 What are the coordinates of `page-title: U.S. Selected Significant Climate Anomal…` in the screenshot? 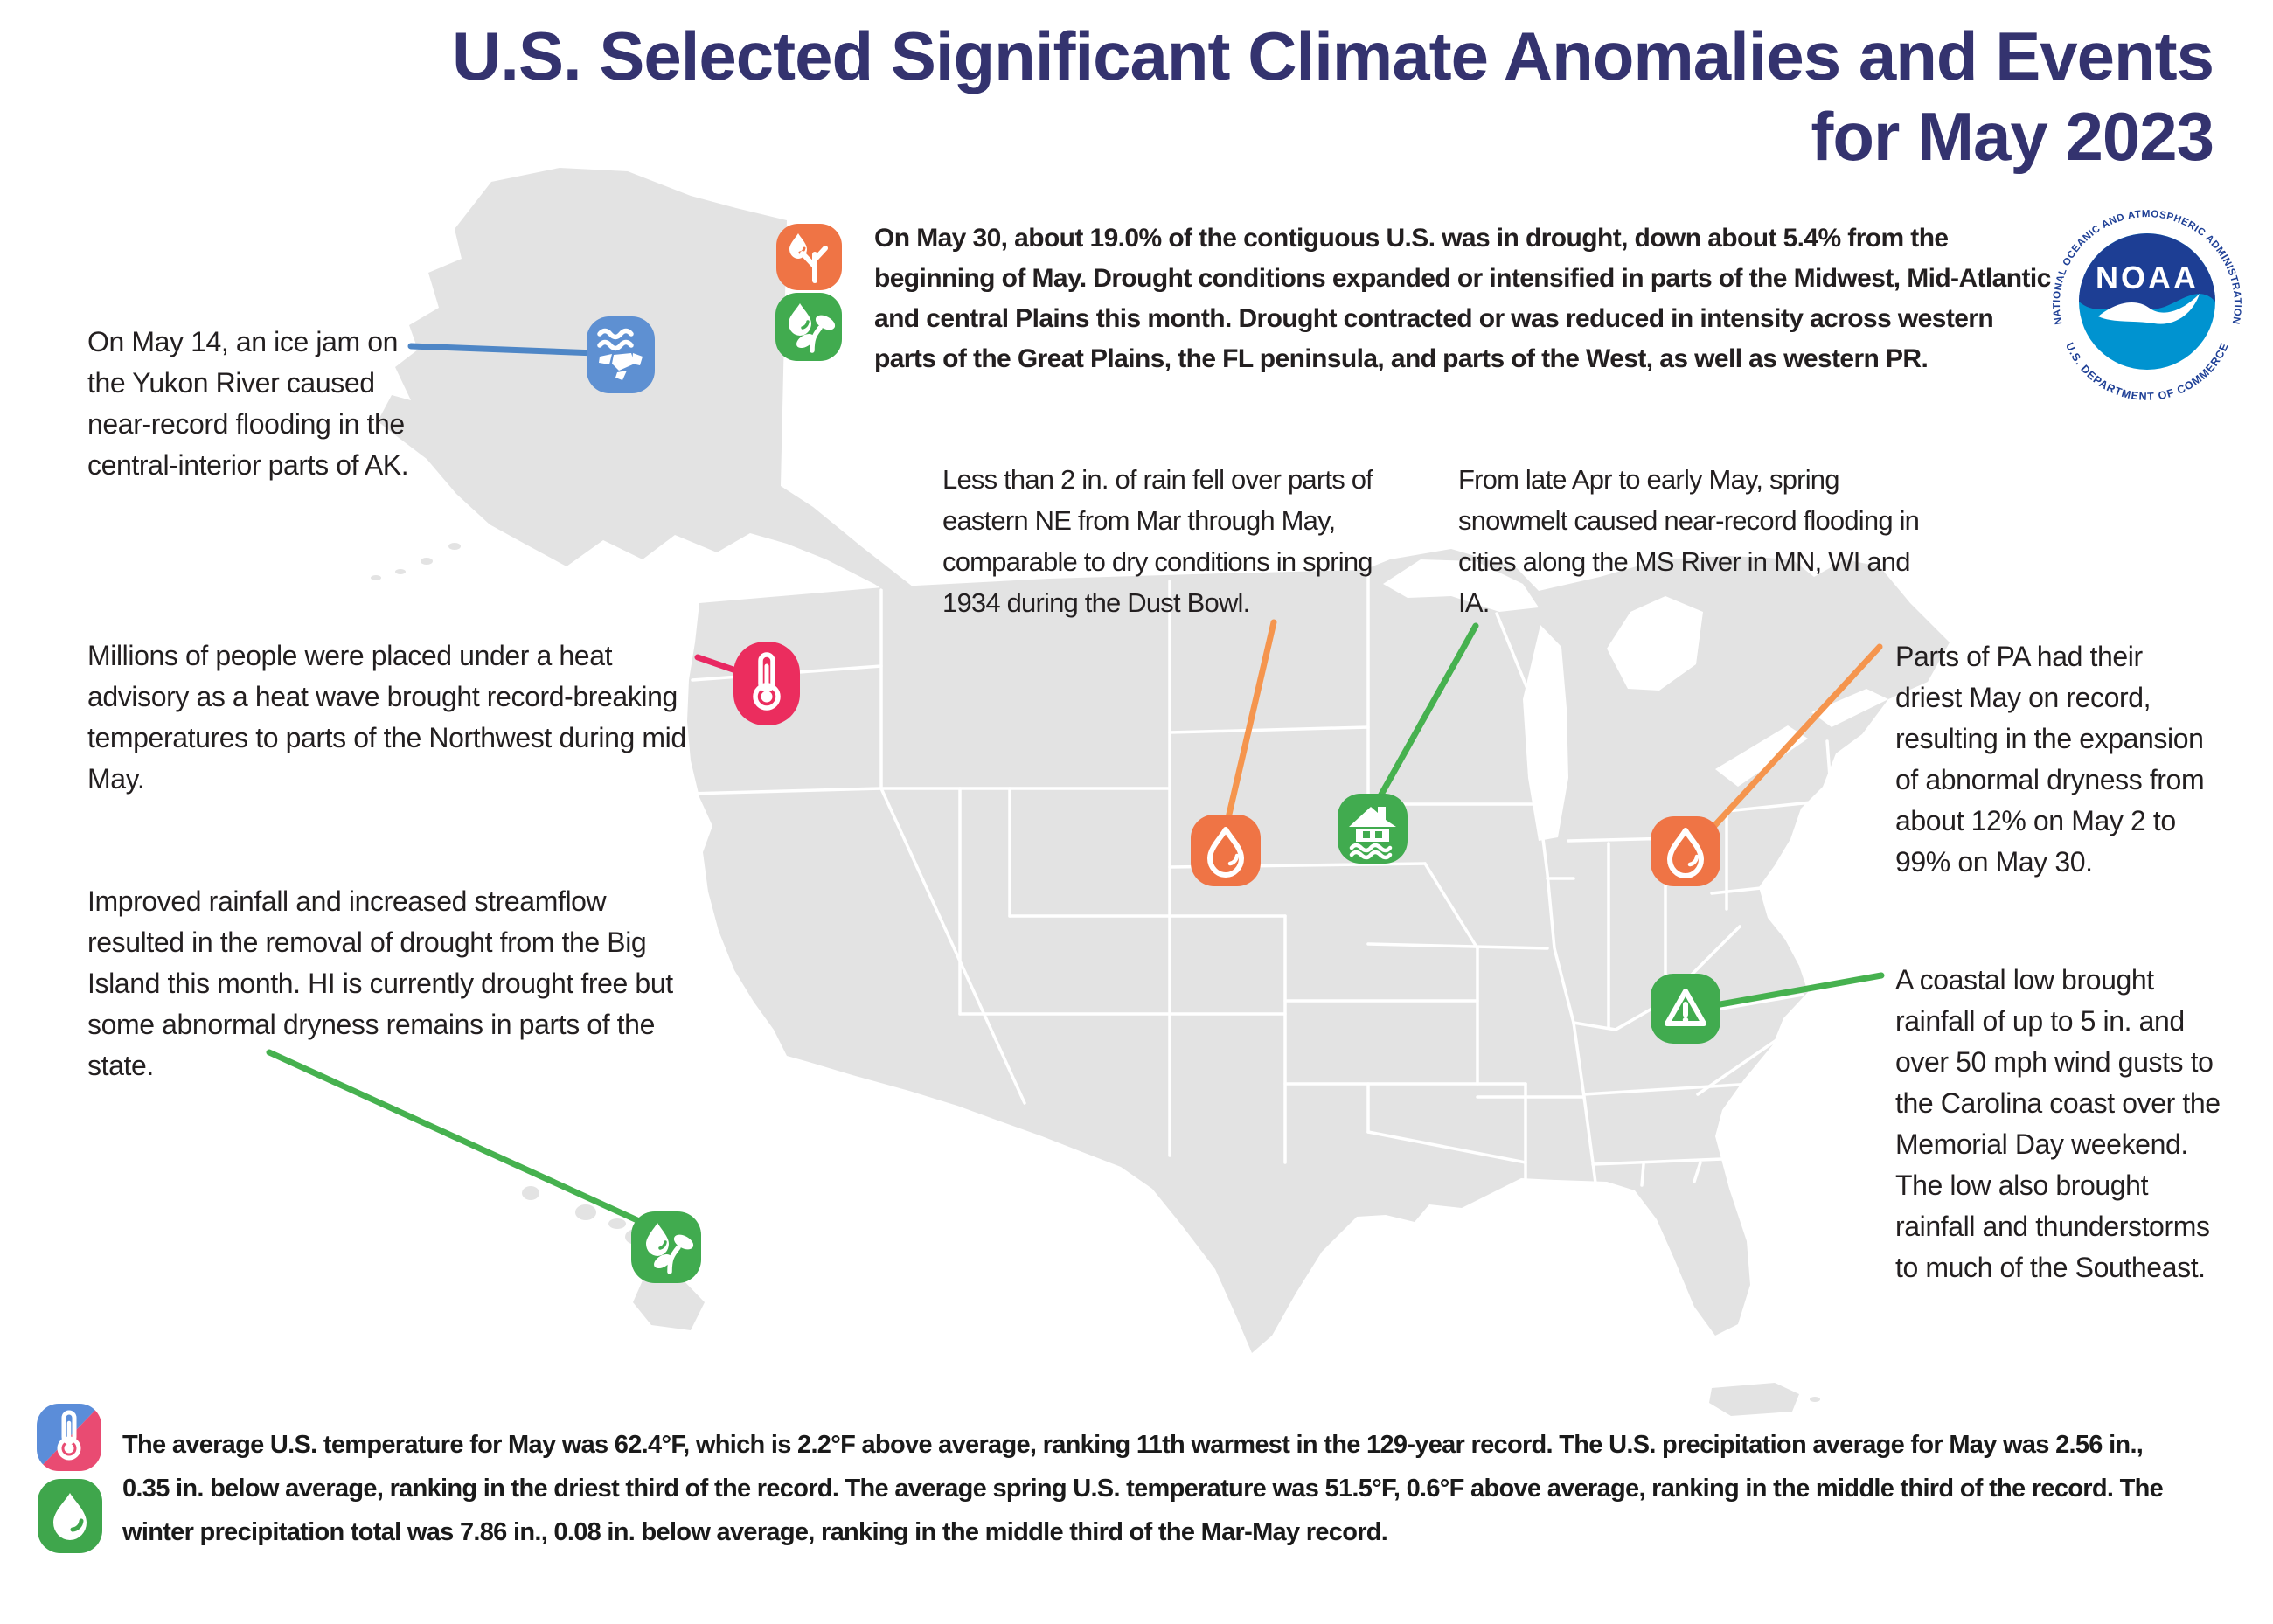 It's located at (1333, 96).